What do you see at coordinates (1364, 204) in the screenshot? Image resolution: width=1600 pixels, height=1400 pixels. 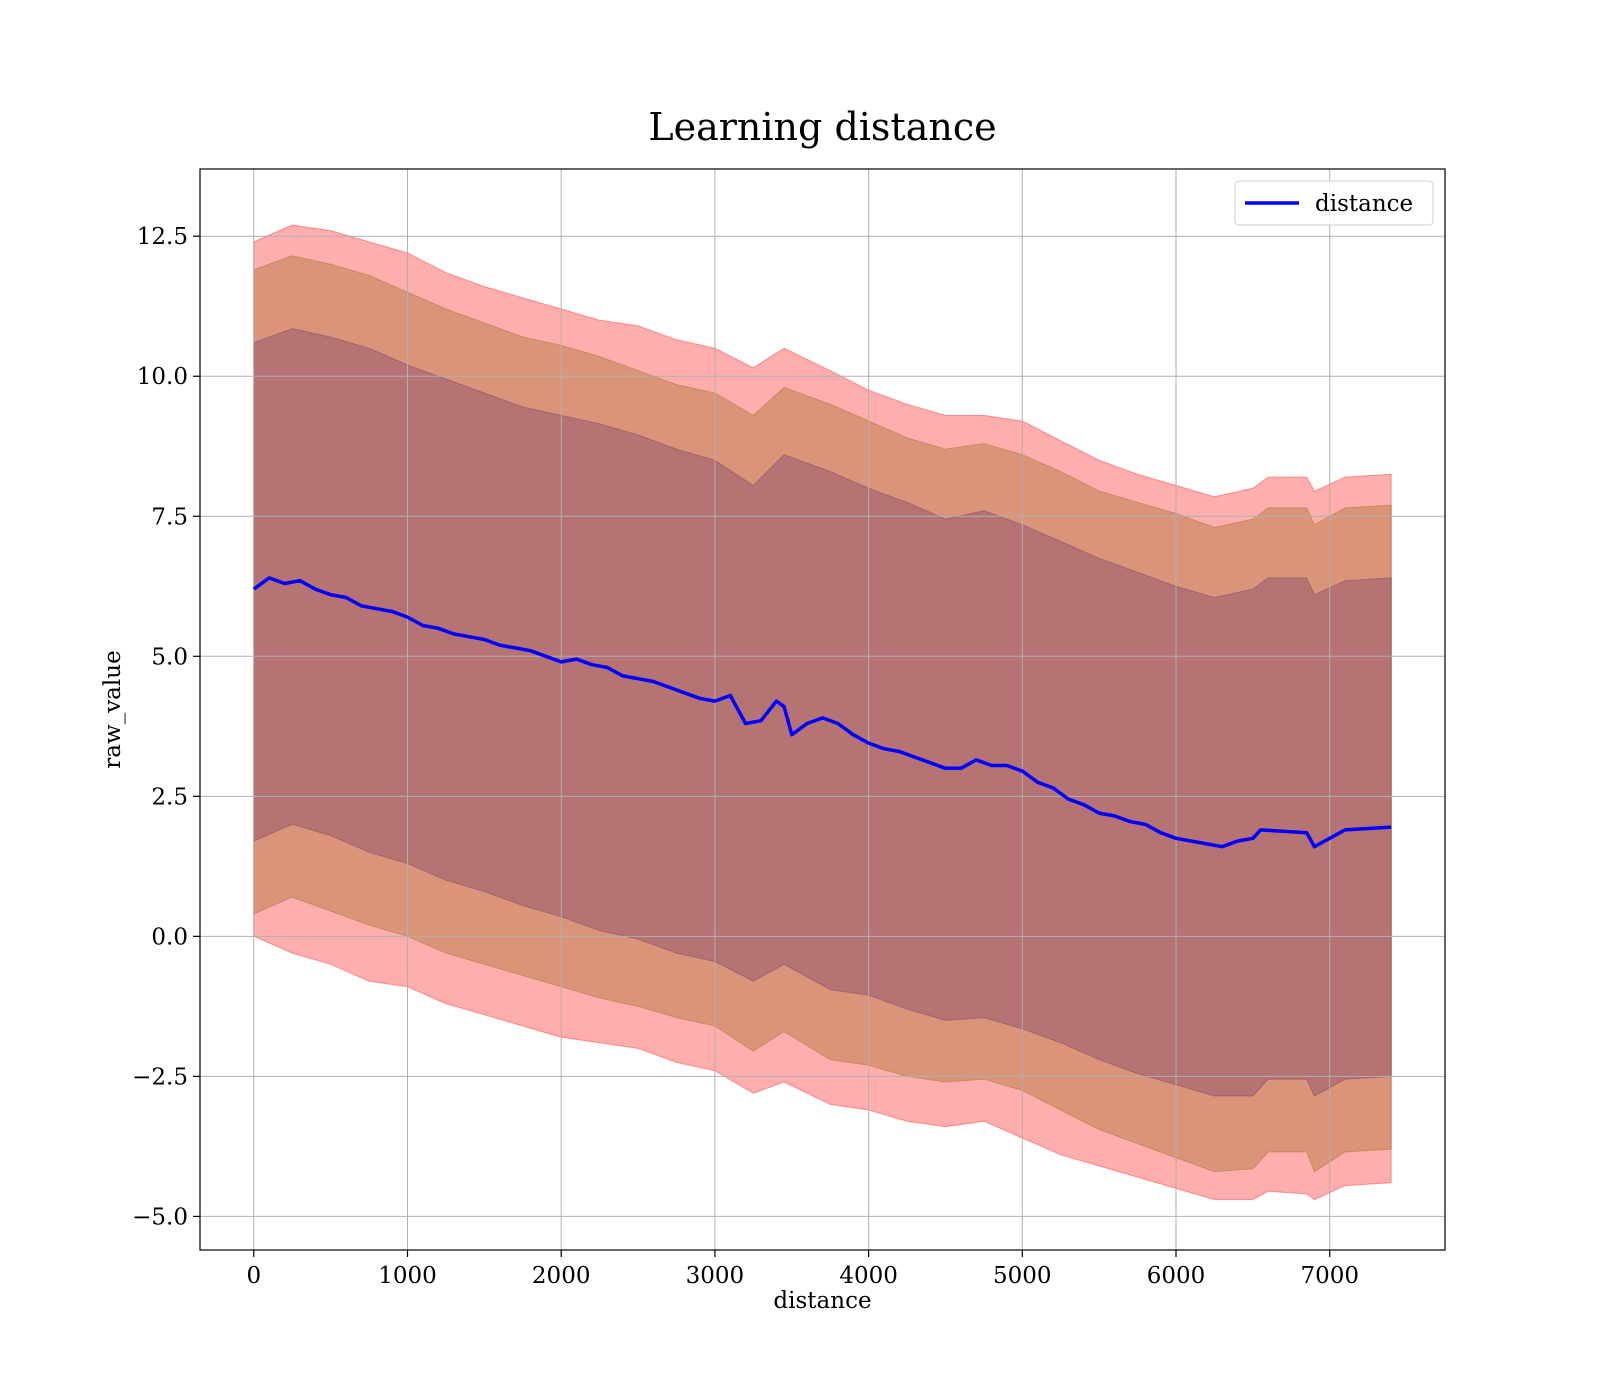 I see `legend-label-distance: distance` at bounding box center [1364, 204].